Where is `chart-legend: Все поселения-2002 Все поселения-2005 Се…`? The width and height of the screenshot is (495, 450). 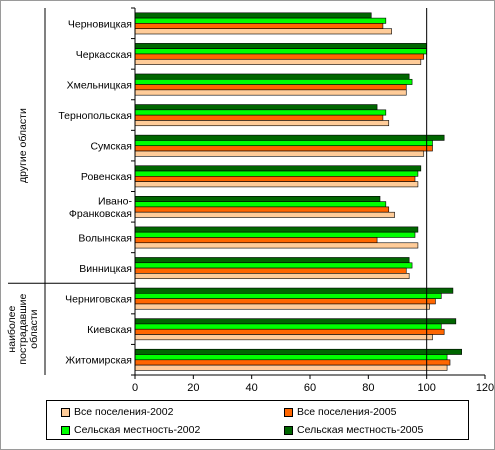
chart-legend: Все поселения-2002 Все поселения-2005 Се… is located at coordinates (257, 420).